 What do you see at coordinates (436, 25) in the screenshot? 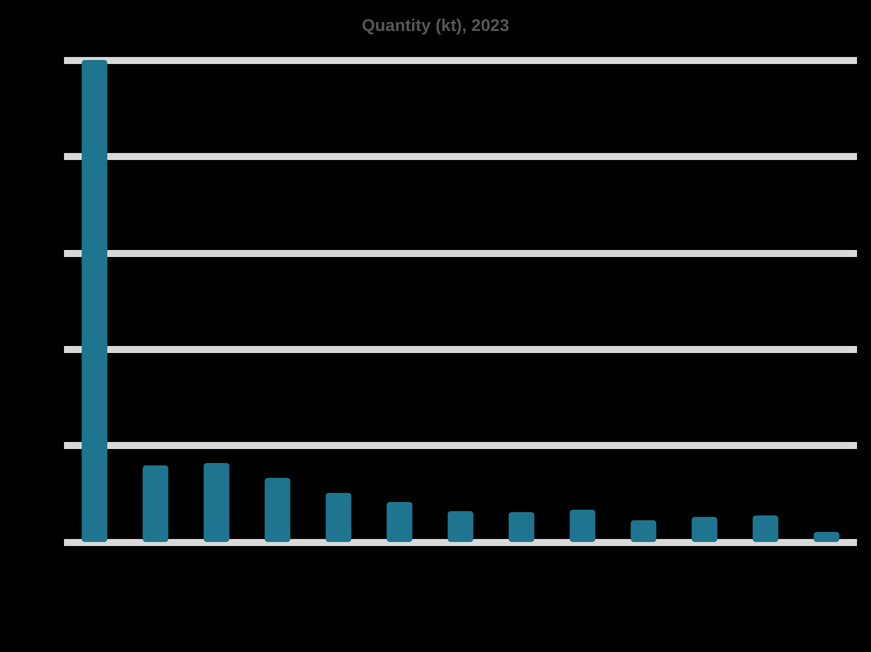
I see `chart-title: Quantity (kt), 2023` at bounding box center [436, 25].